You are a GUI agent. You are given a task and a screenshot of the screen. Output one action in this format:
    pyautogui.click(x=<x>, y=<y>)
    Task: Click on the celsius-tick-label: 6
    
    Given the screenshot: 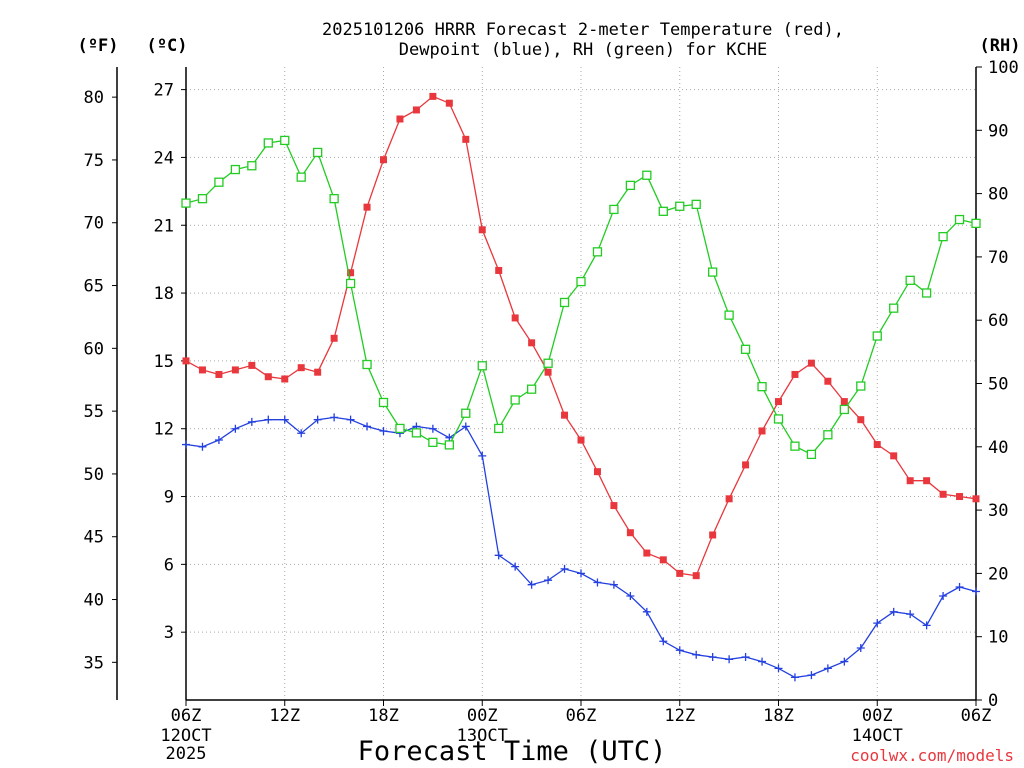 What is the action you would take?
    pyautogui.click(x=169, y=565)
    